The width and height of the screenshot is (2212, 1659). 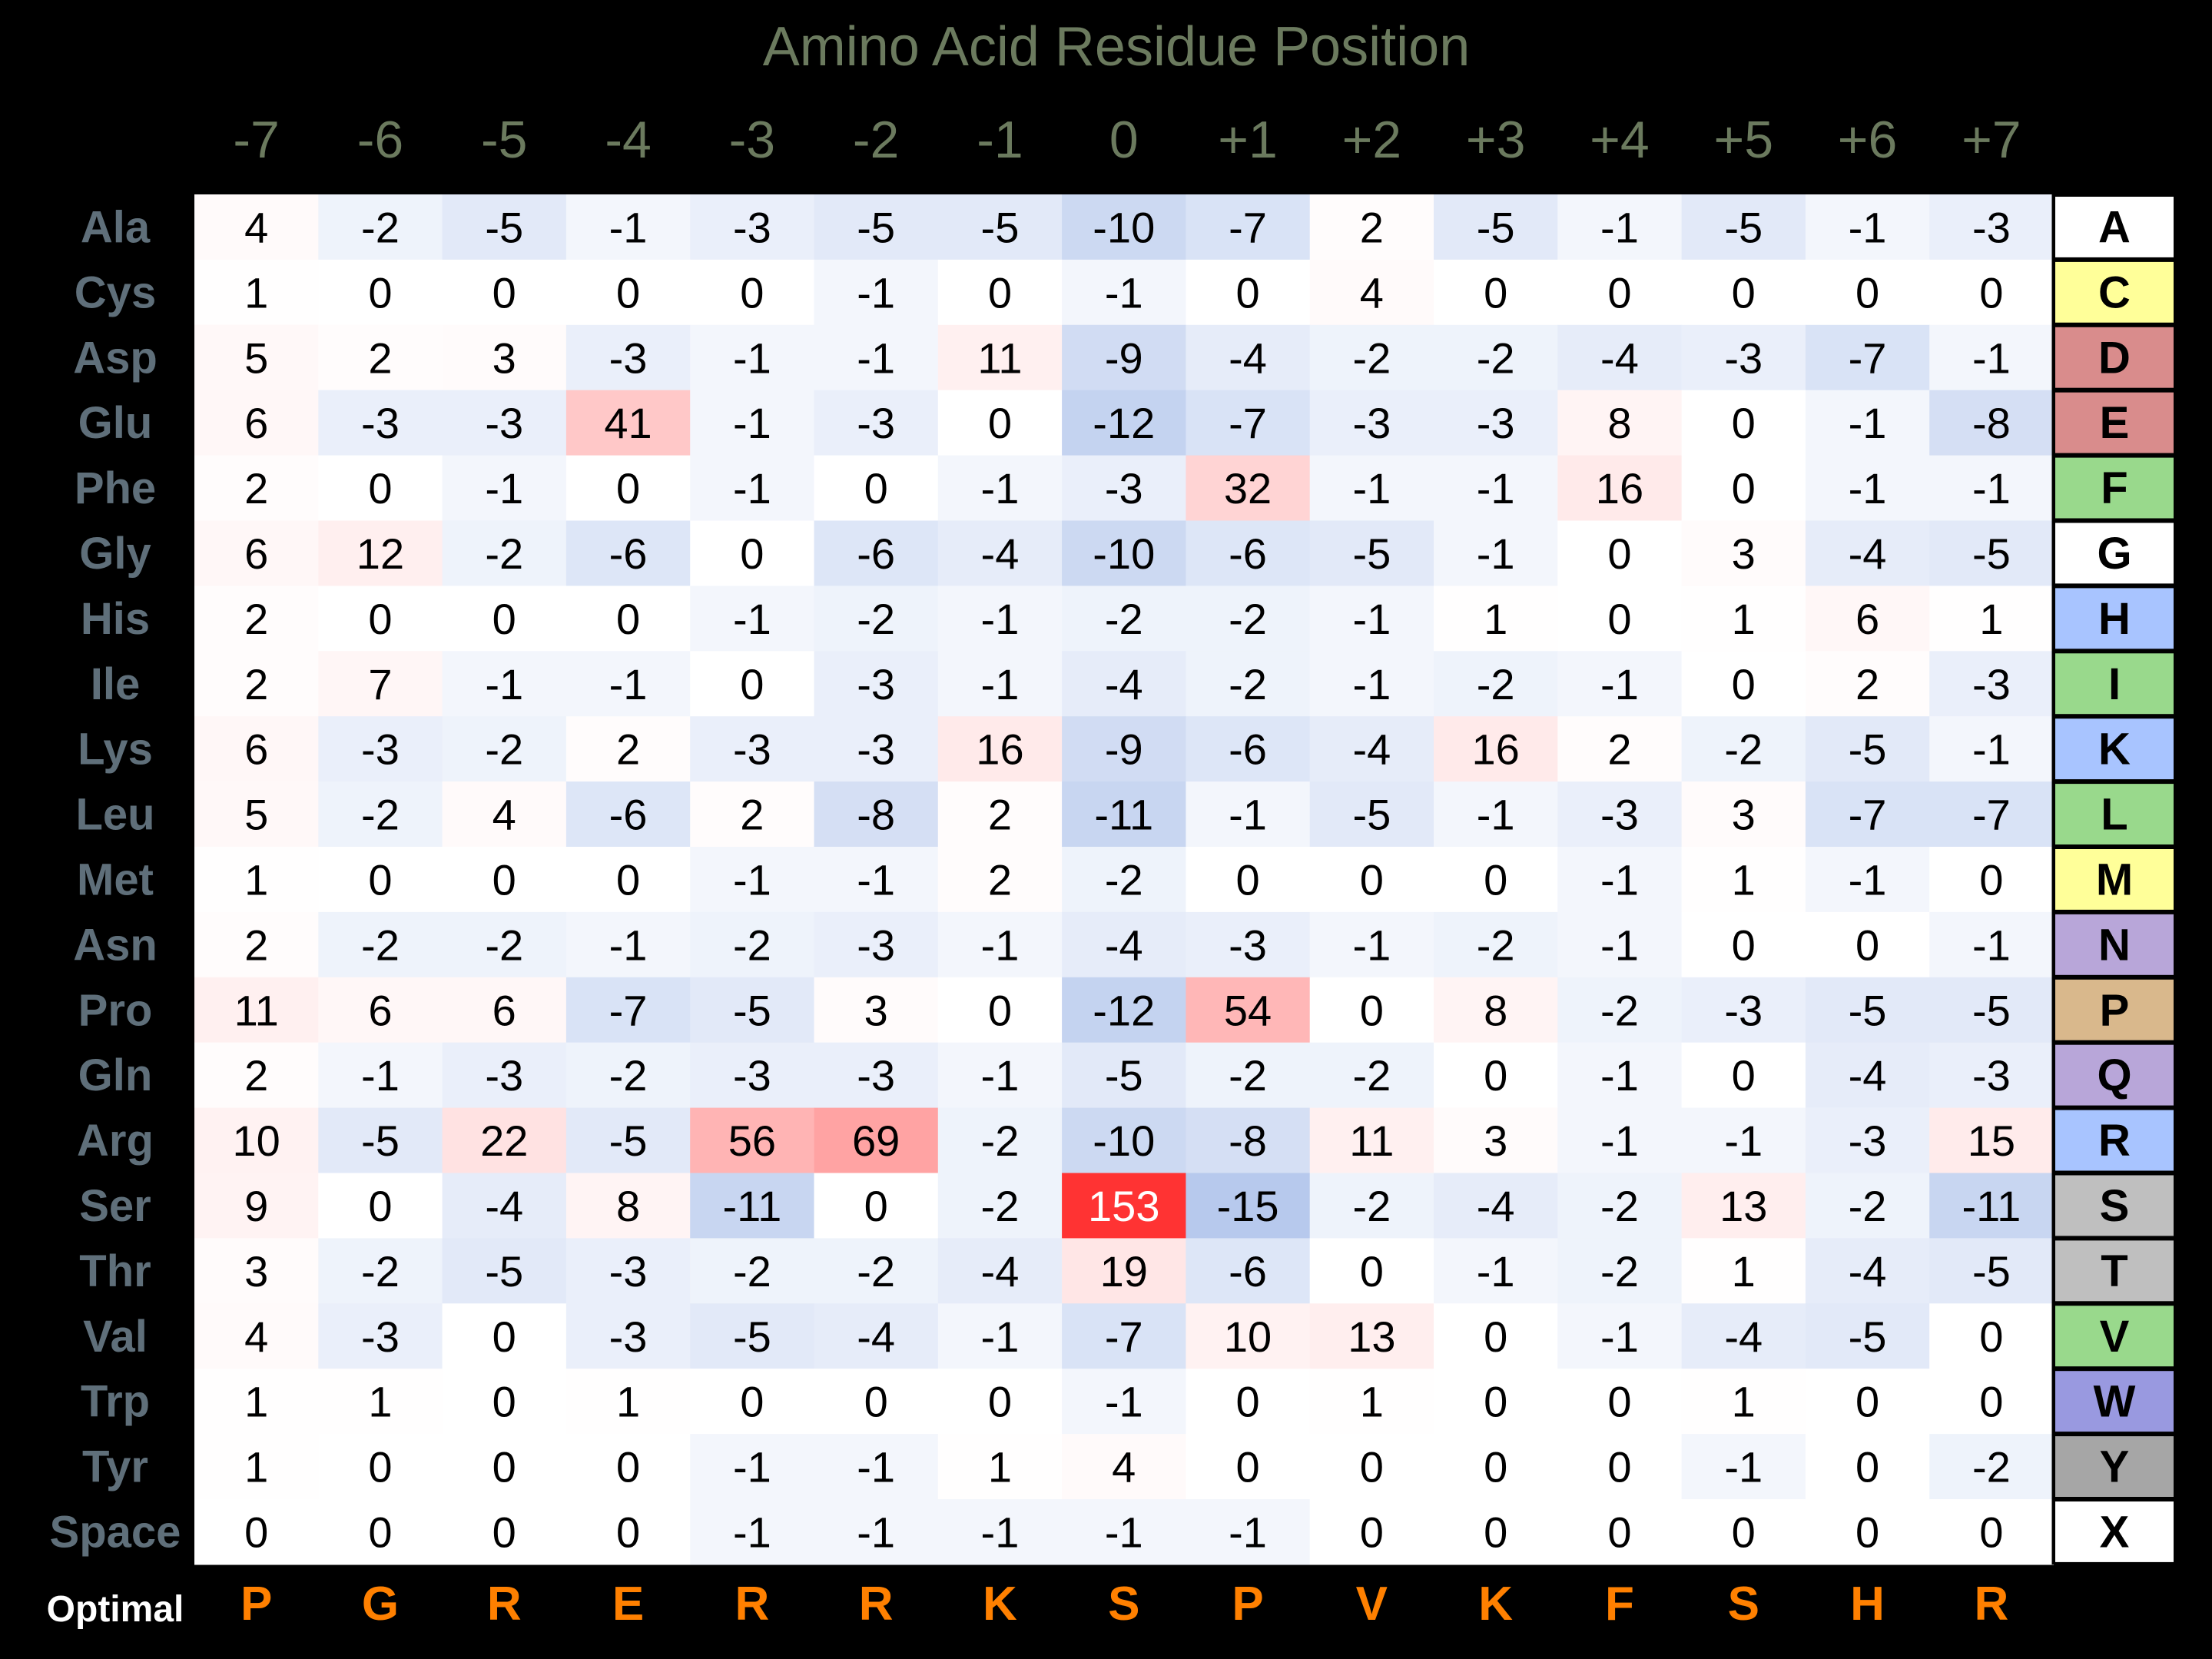 I want to click on cell-value: 2, so click(x=256, y=684).